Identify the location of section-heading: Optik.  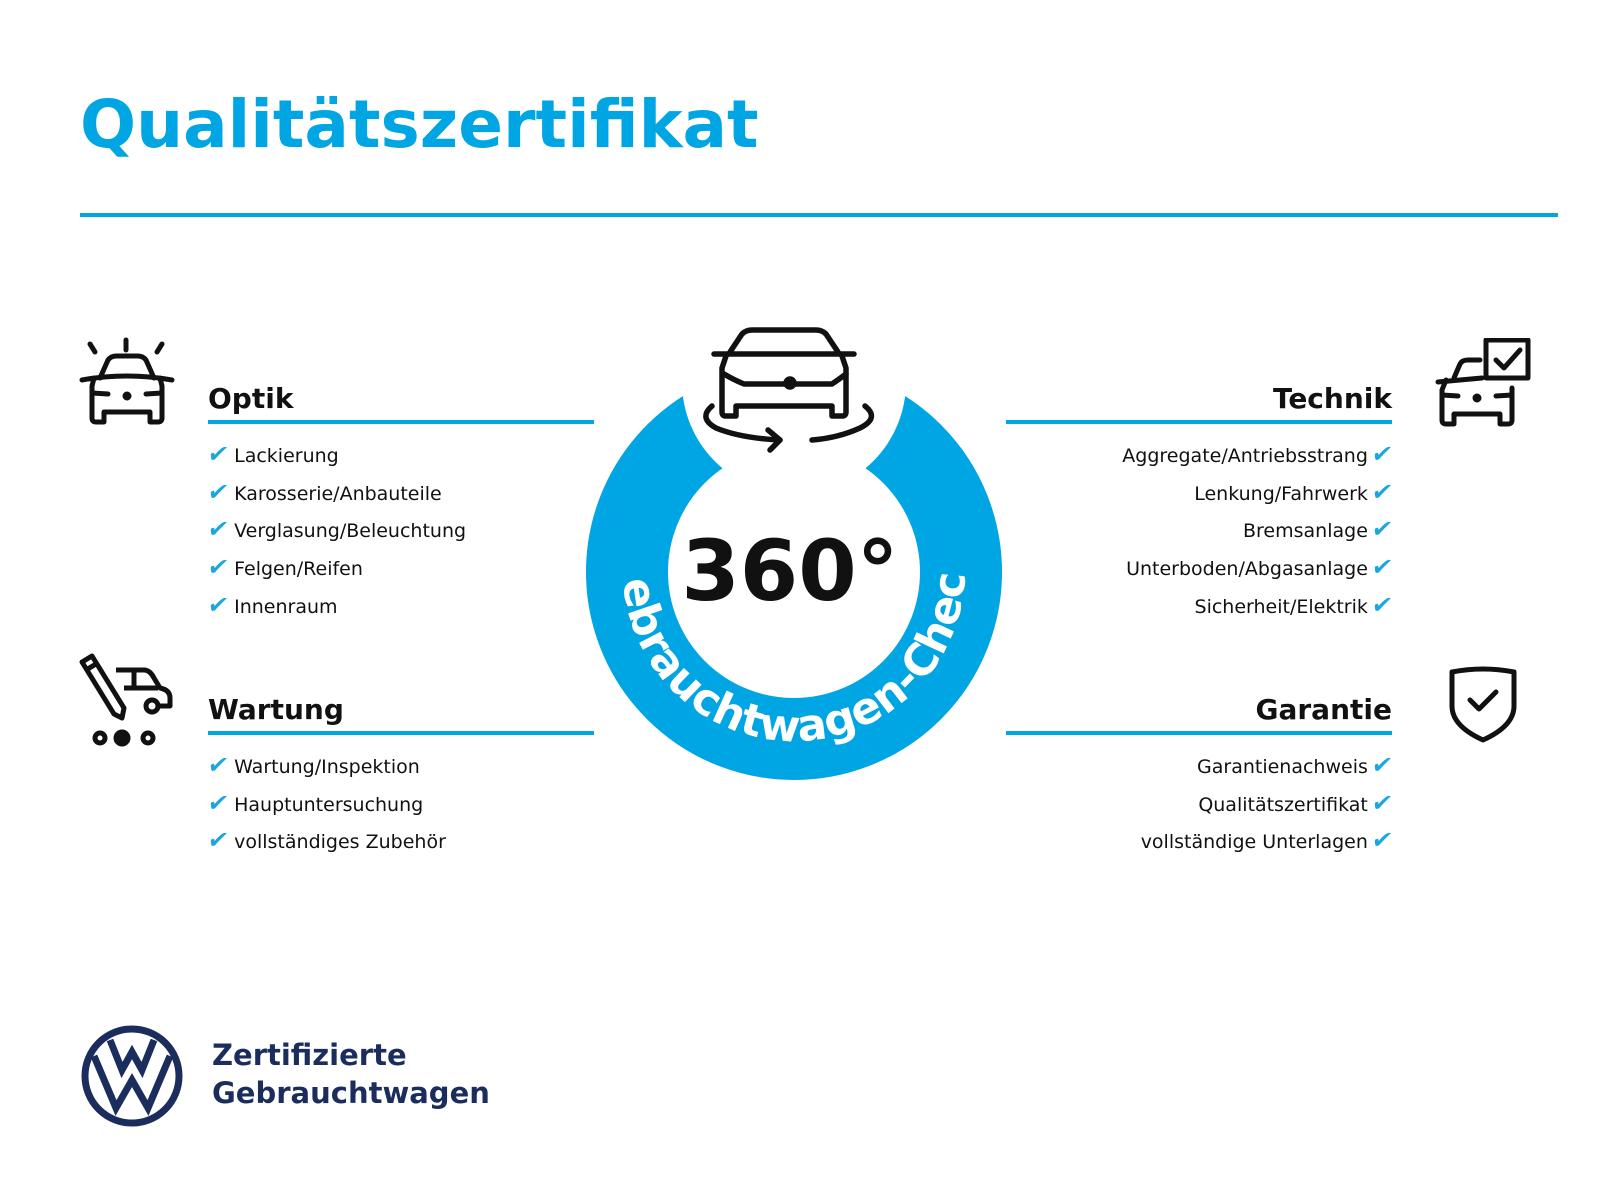
(251, 398).